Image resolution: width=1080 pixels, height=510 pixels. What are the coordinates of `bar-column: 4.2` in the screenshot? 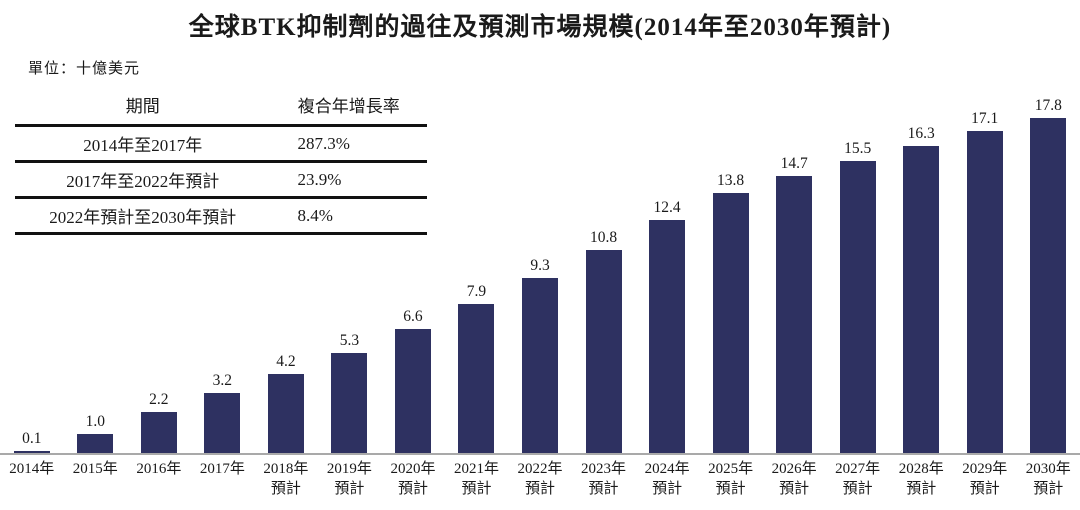 It's located at (286, 403).